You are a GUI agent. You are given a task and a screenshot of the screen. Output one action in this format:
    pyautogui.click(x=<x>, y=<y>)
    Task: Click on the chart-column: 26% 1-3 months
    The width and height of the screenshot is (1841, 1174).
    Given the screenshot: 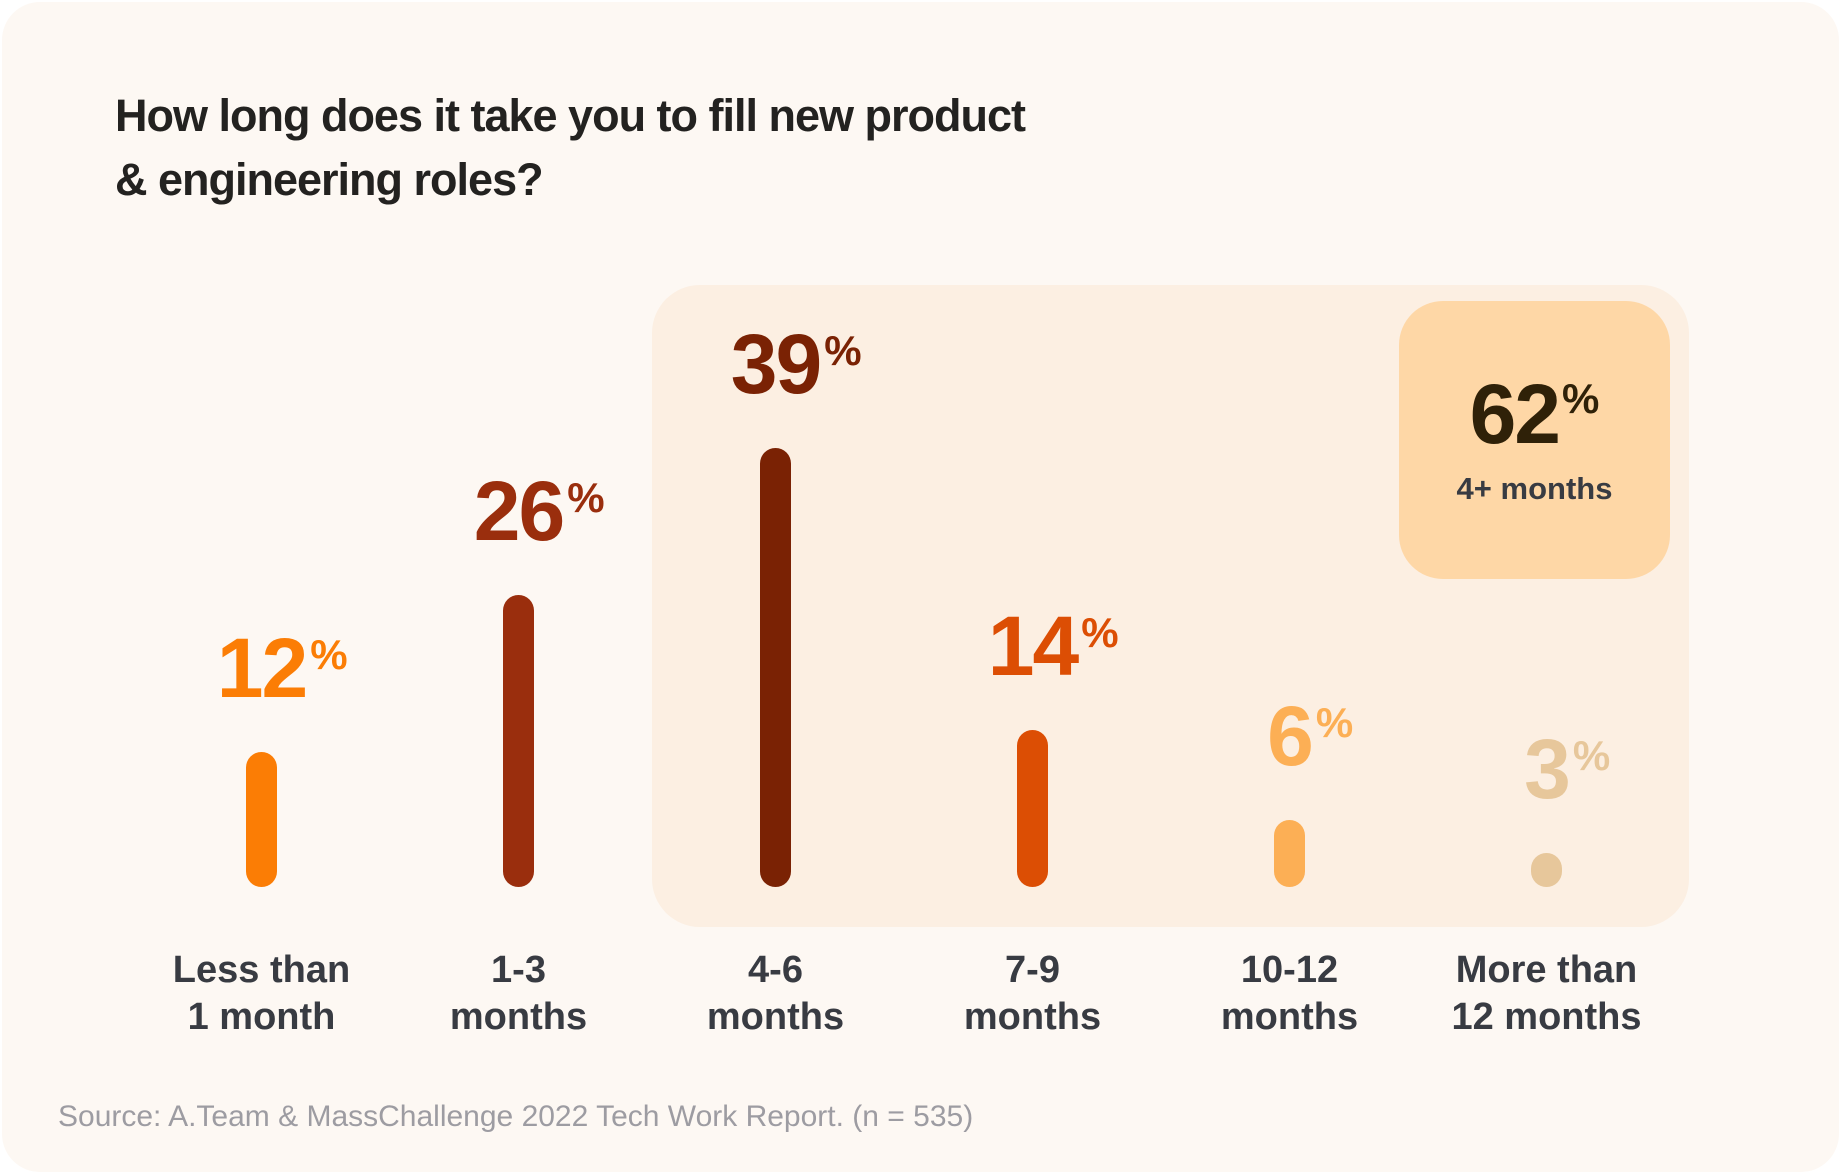 What is the action you would take?
    pyautogui.click(x=518, y=641)
    